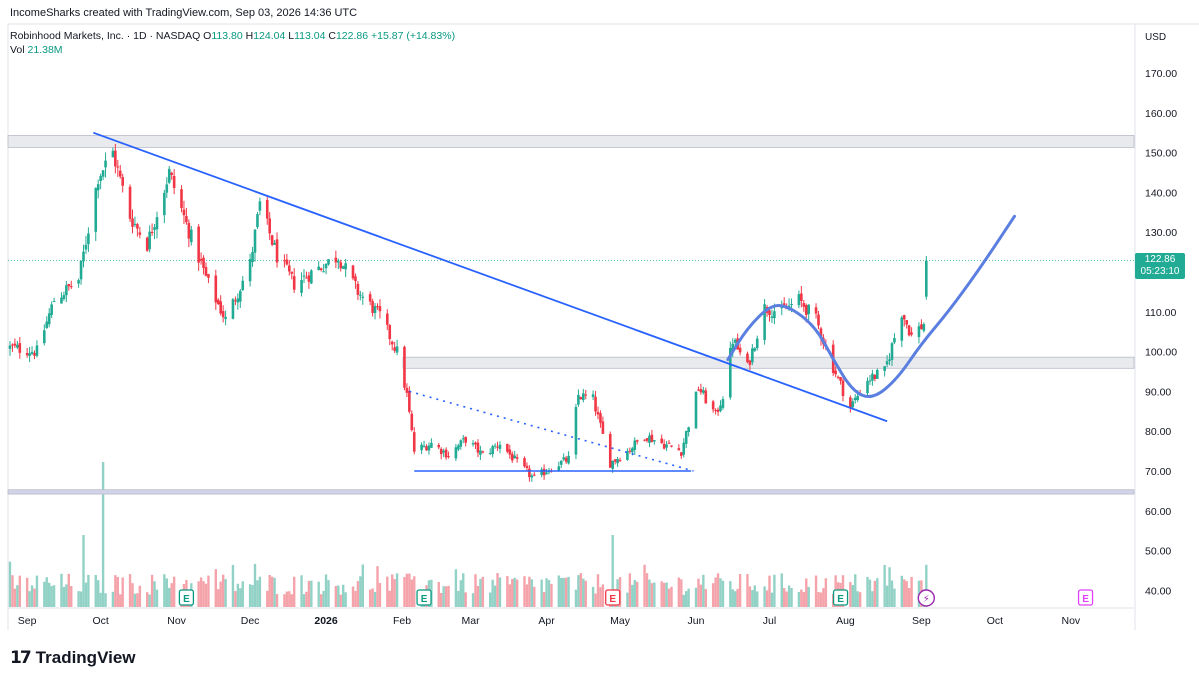 The image size is (1199, 684). What do you see at coordinates (105, 36) in the screenshot?
I see `symbol-label: Robinhood Markets, Inc. · 1D · NASDAQ` at bounding box center [105, 36].